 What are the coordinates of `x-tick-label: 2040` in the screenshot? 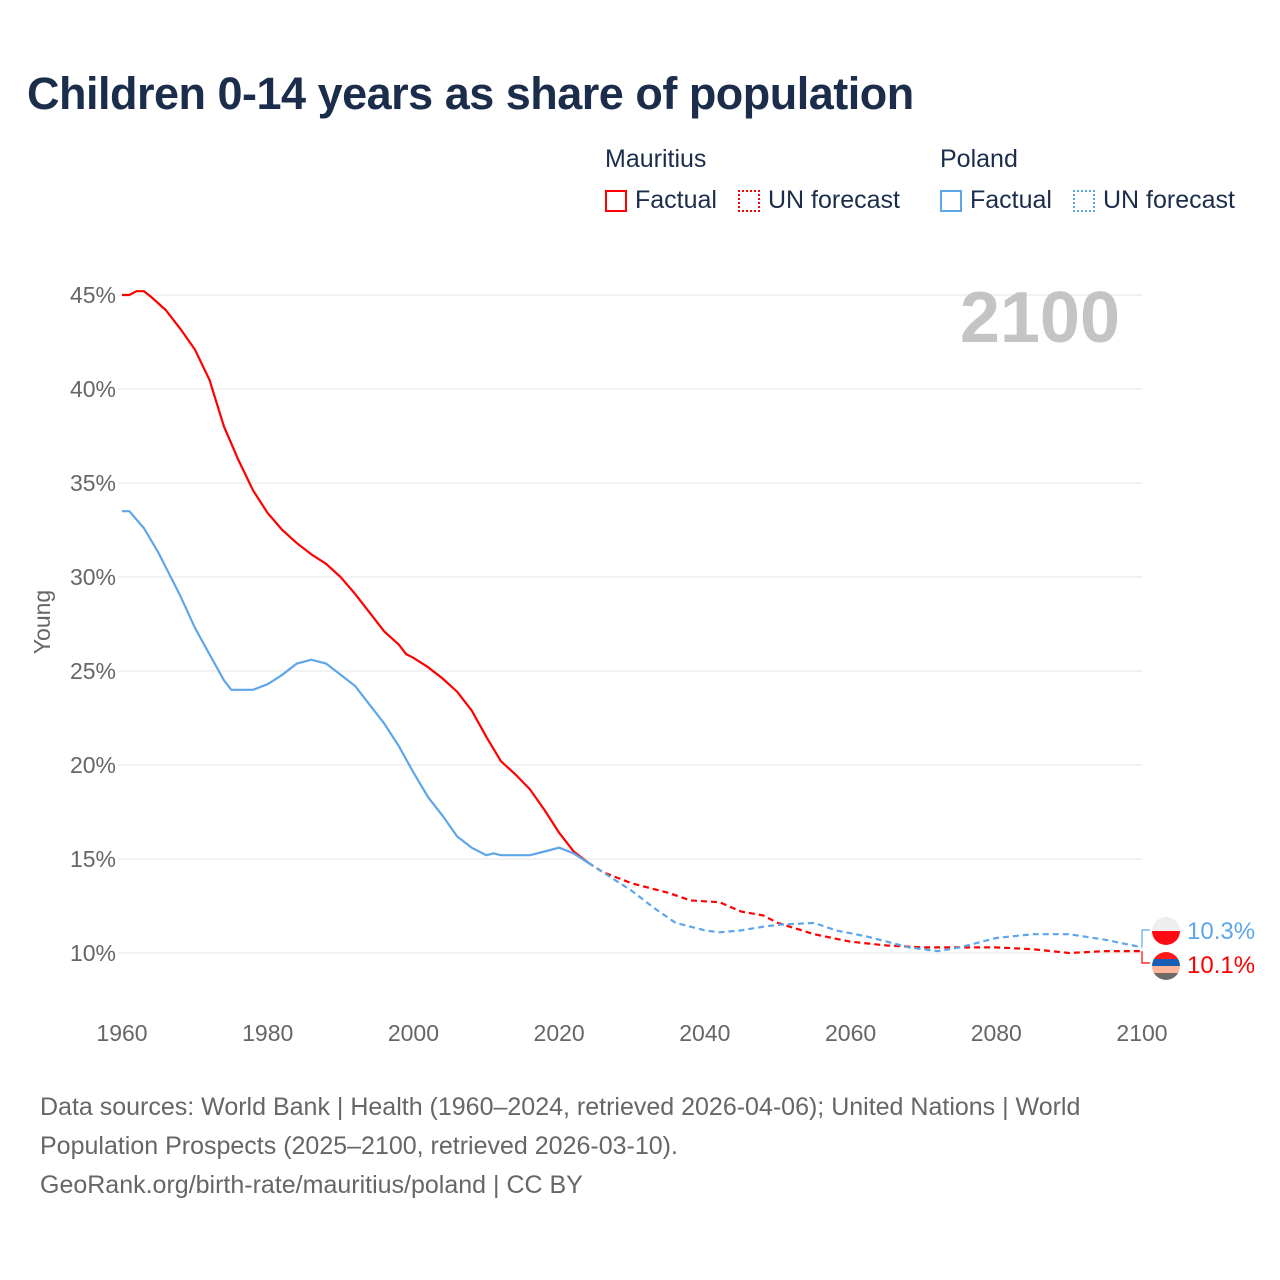 It's located at (704, 1033).